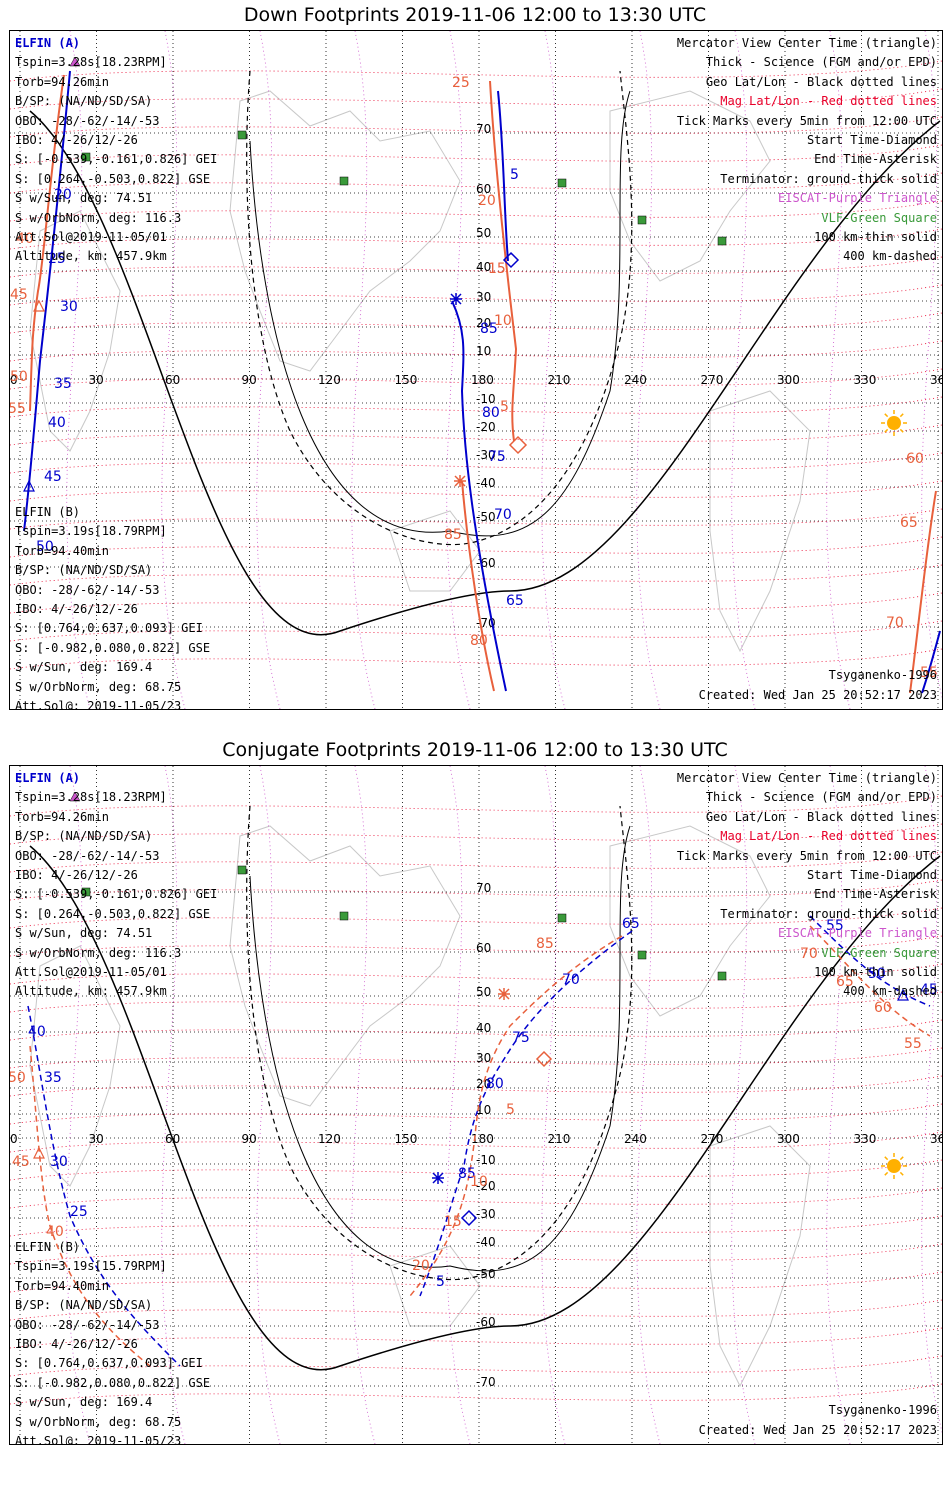  I want to click on info-line: Altitude, km: 457.9km, so click(91, 991).